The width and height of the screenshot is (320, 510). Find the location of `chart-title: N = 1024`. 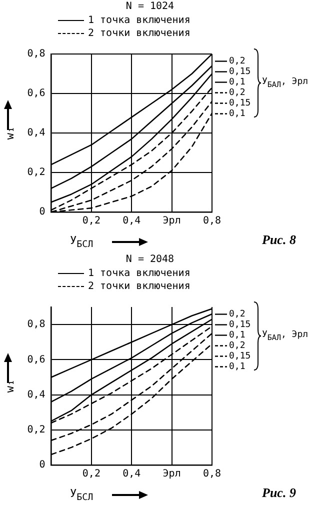

chart-title: N = 1024 is located at coordinates (150, 6).